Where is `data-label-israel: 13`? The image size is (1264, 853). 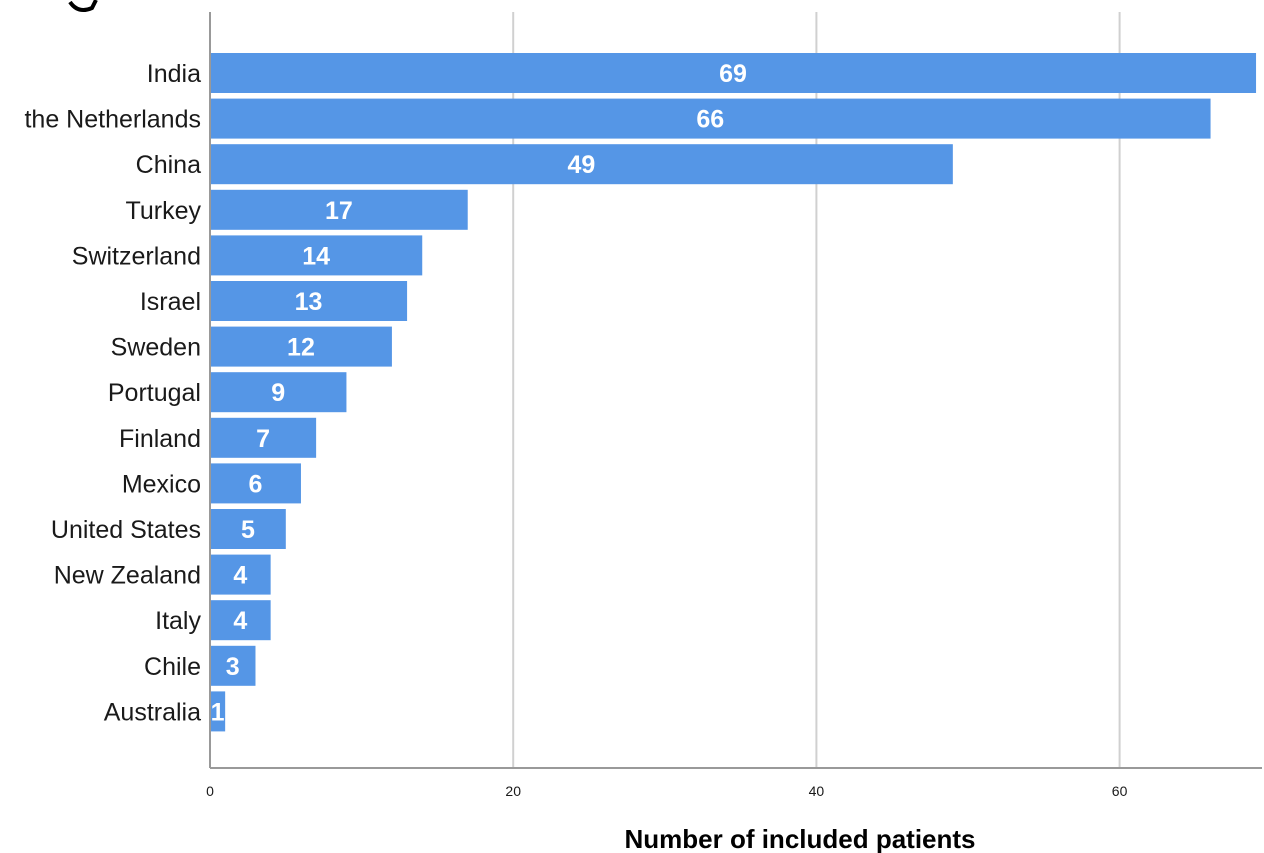
data-label-israel: 13 is located at coordinates (309, 302).